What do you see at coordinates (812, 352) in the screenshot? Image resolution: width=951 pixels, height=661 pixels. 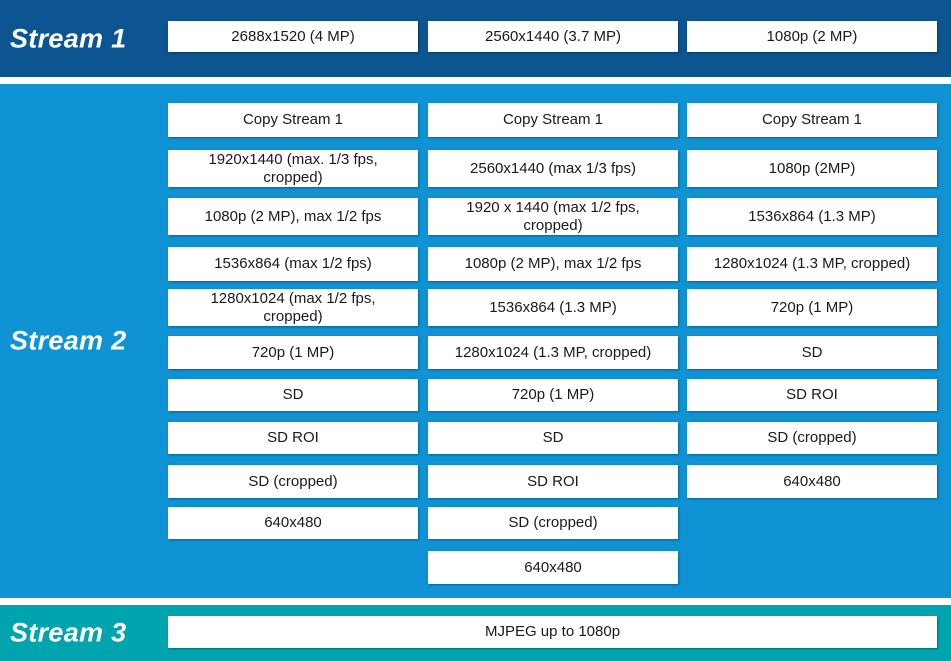 I see `stream2-col3-option: SD` at bounding box center [812, 352].